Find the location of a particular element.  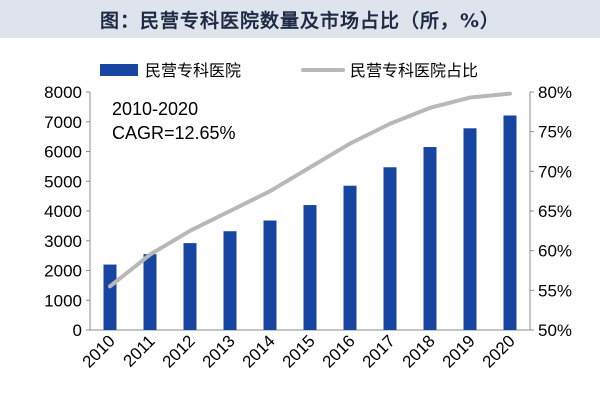

x-tick-label: 2018 is located at coordinates (419, 351).